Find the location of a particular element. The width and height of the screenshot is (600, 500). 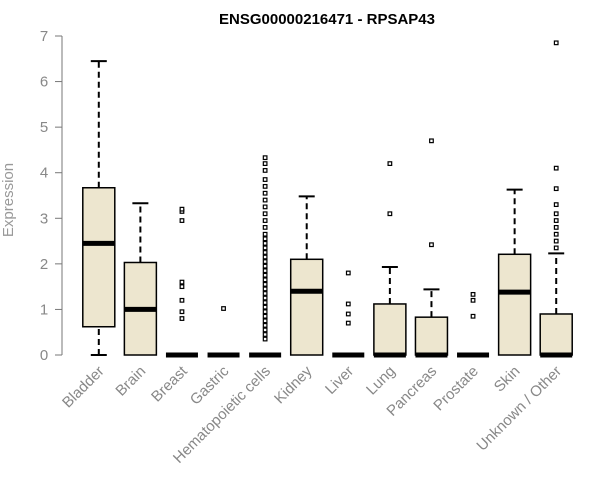

x-tick-label: Liver is located at coordinates (339, 380).